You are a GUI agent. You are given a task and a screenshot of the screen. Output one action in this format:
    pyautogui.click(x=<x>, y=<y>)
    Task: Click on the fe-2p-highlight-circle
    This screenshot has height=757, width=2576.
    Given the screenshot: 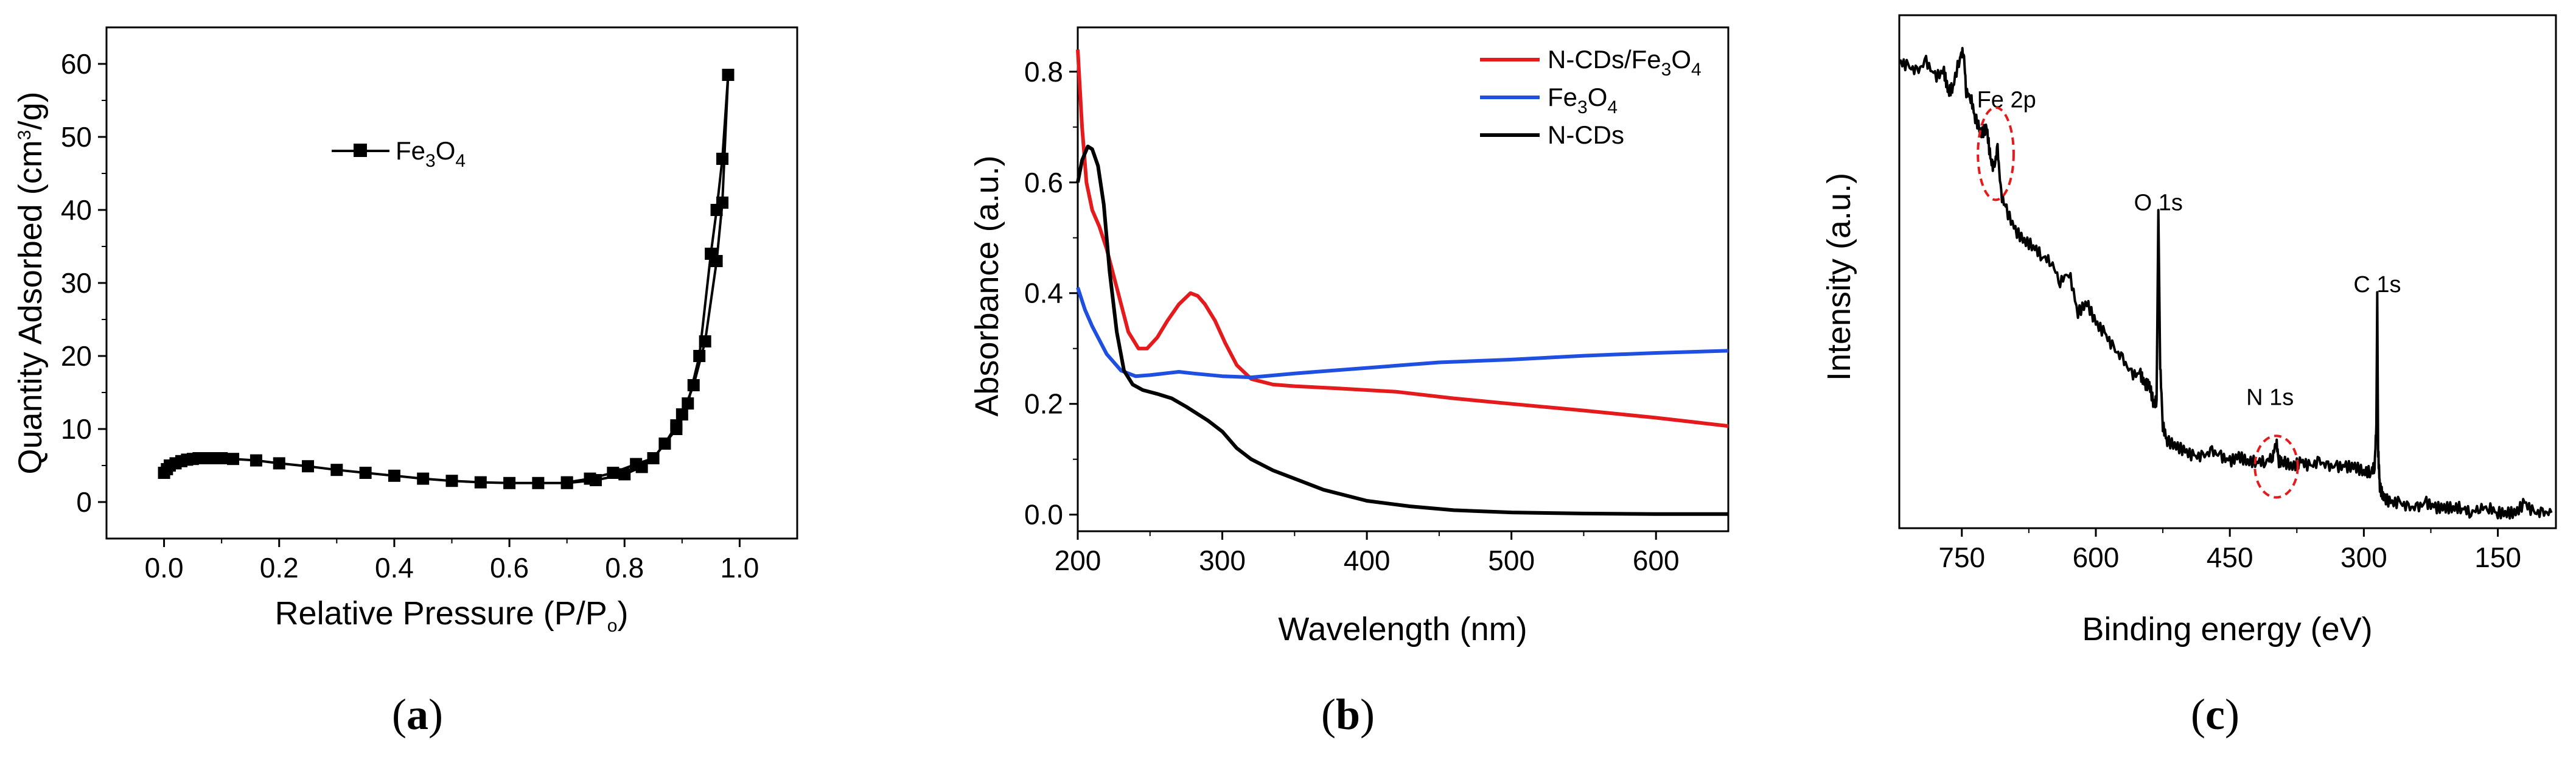 What is the action you would take?
    pyautogui.click(x=1996, y=153)
    